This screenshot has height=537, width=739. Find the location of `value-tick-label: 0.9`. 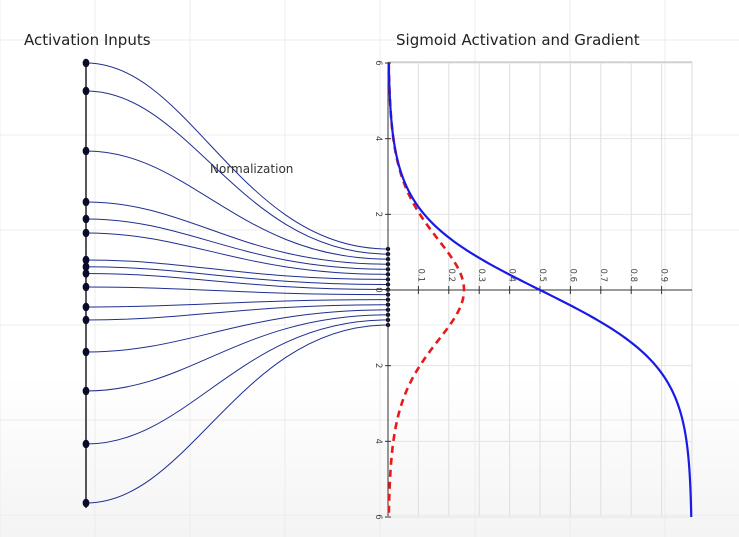

value-tick-label: 0.9 is located at coordinates (664, 275).